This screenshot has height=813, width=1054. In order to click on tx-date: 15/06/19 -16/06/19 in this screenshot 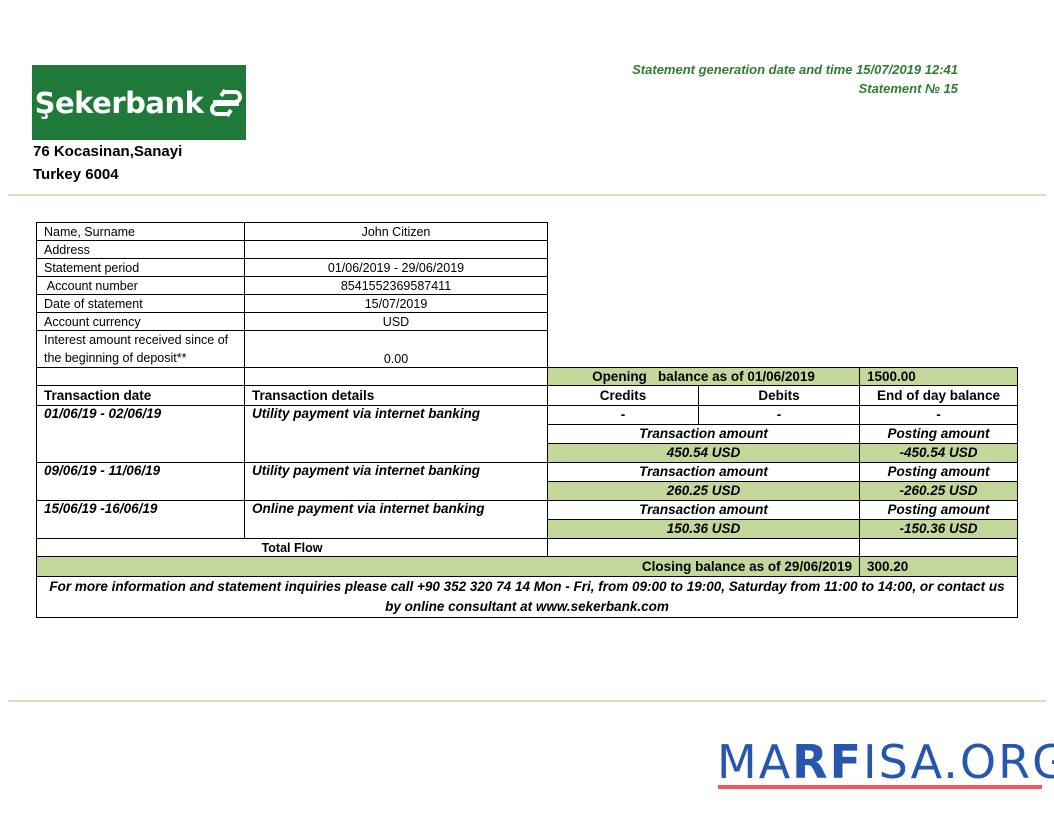, I will do `click(140, 519)`.